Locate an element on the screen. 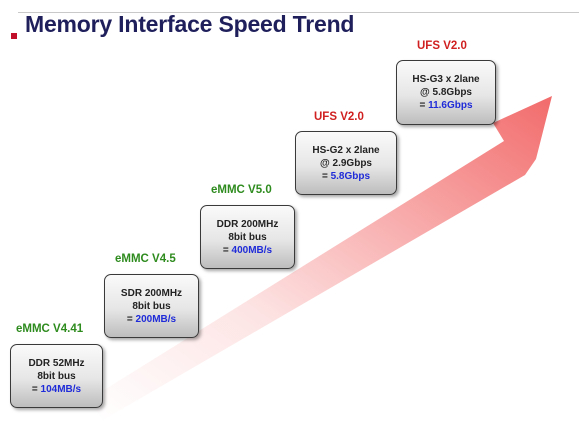 This screenshot has width=579, height=437. stage-4-speed-line: = 5.8Gbps is located at coordinates (346, 176).